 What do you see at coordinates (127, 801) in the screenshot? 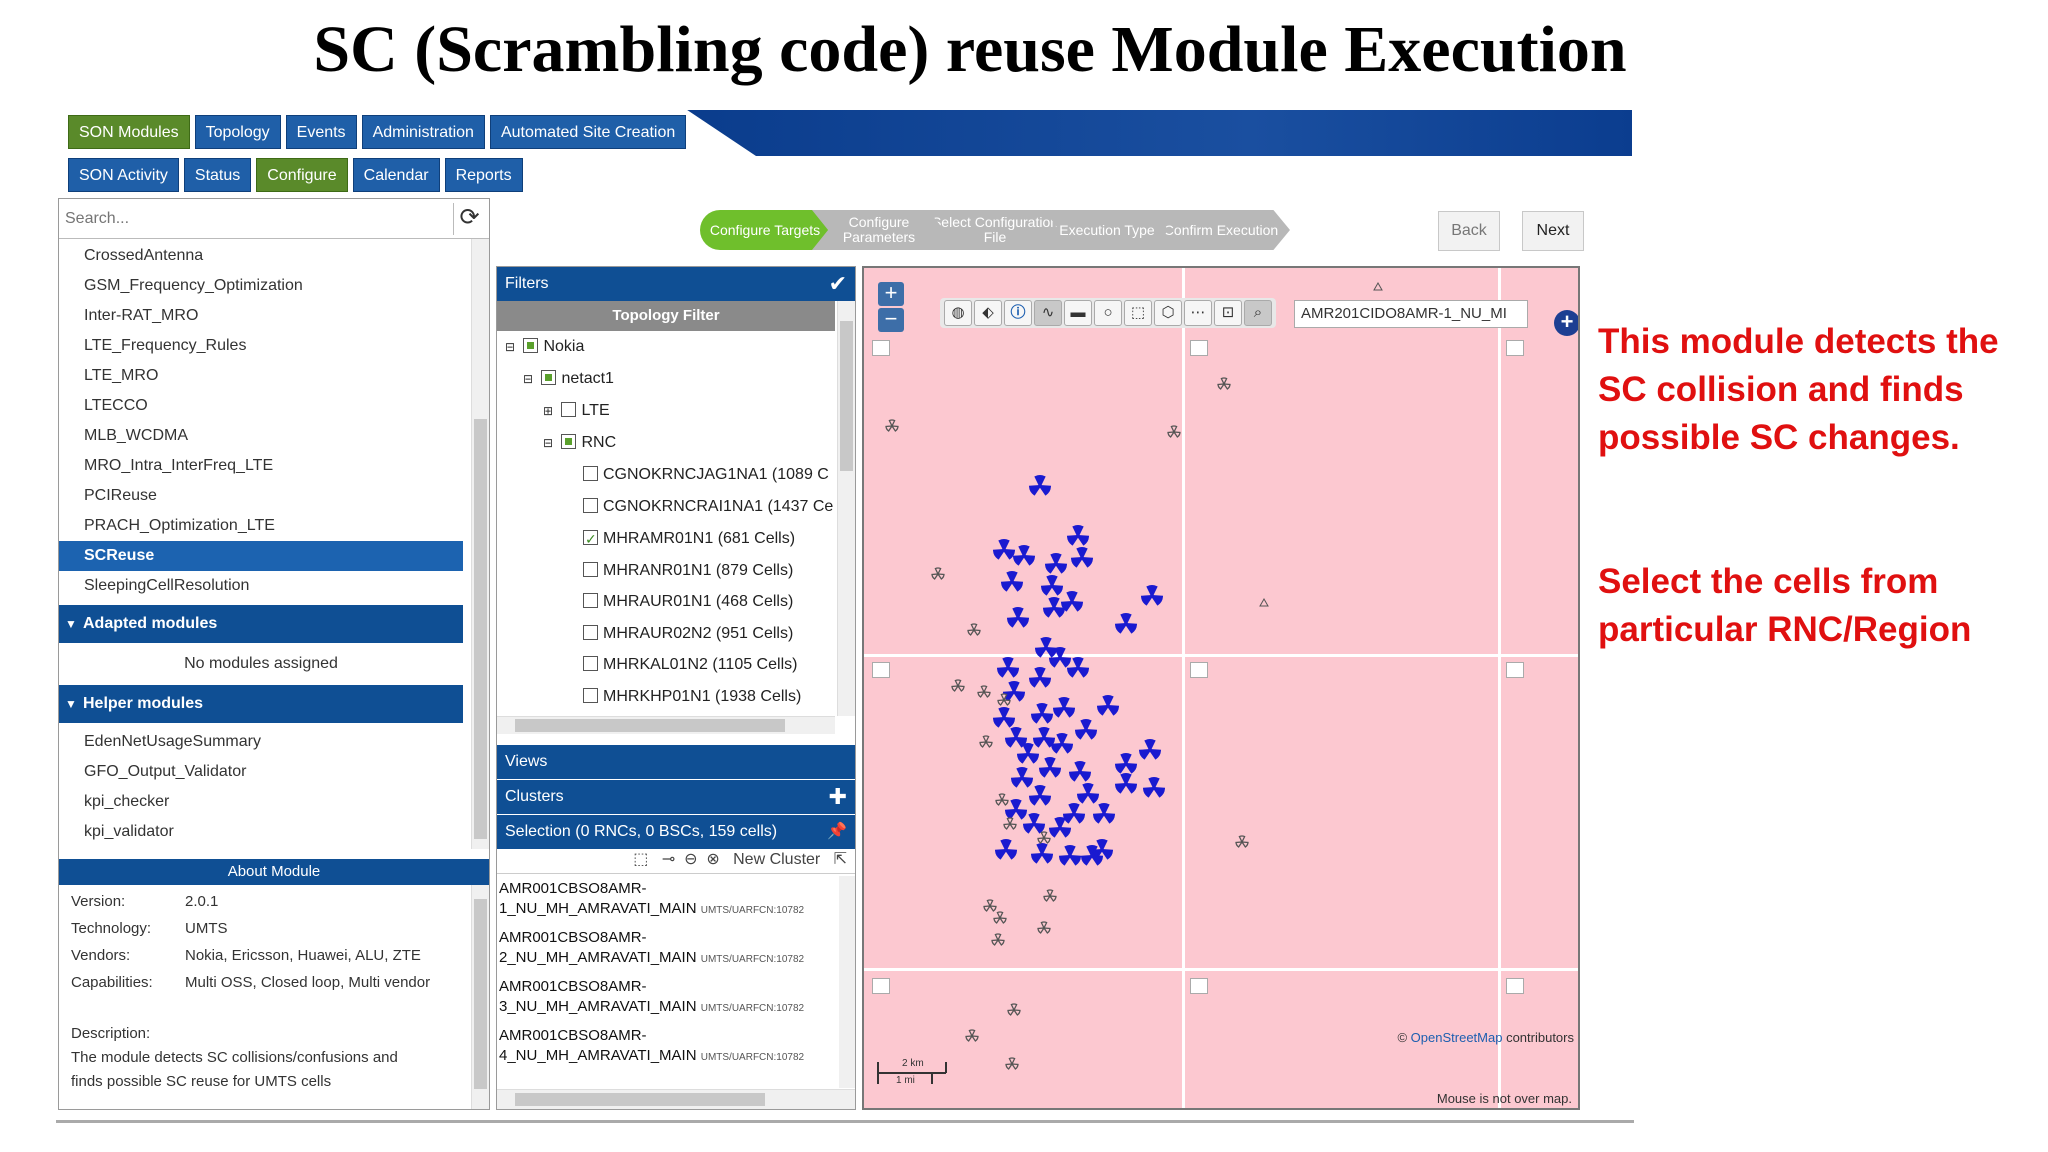
I see `helper-item: kpi_checker` at bounding box center [127, 801].